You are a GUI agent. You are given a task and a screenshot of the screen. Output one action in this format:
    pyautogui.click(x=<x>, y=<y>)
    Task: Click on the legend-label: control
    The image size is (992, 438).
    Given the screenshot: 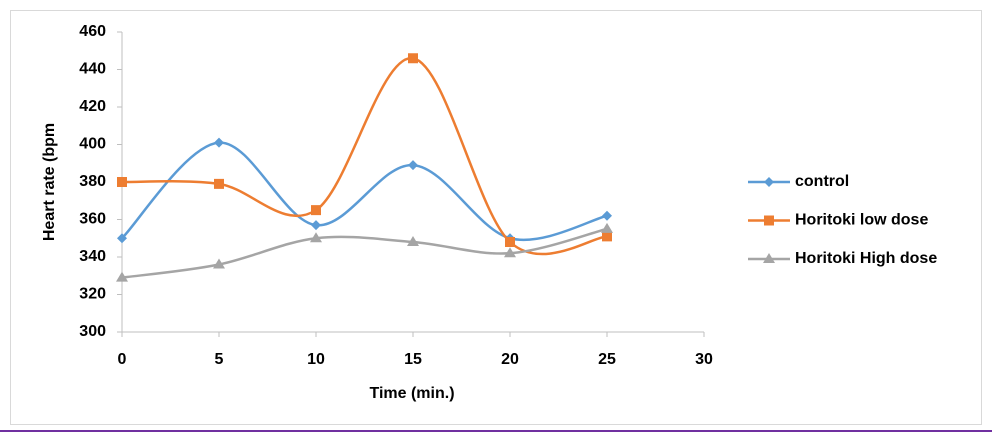 What is the action you would take?
    pyautogui.click(x=822, y=181)
    